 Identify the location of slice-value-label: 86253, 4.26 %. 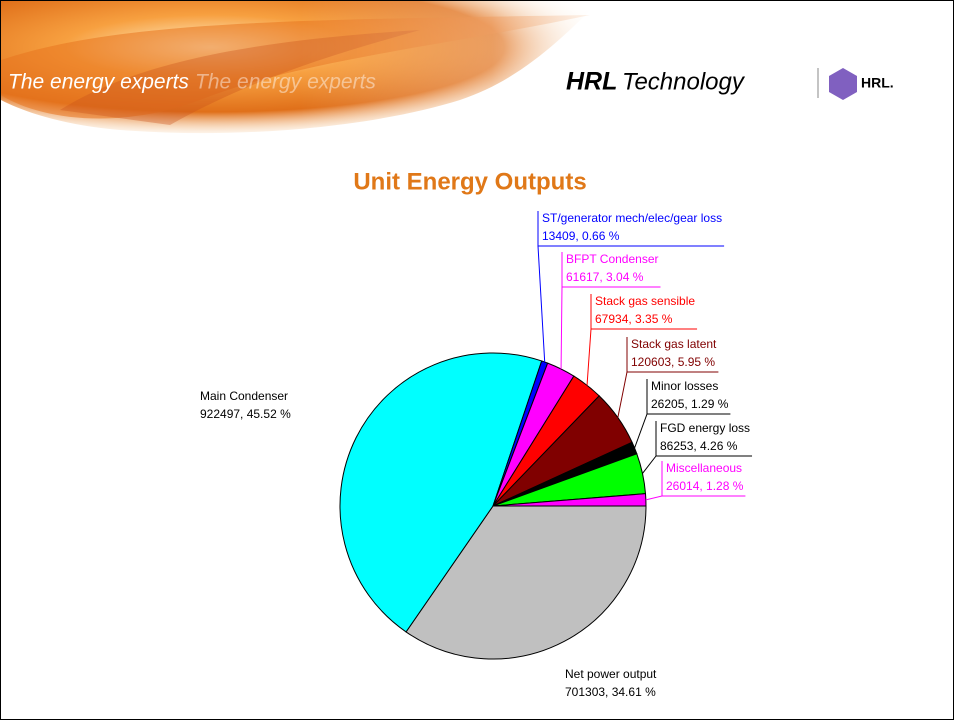
(699, 446).